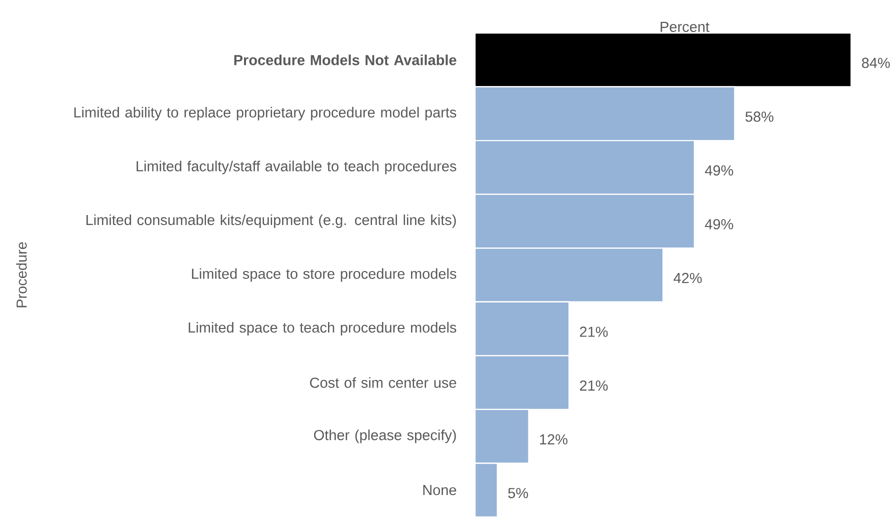 The height and width of the screenshot is (517, 894). What do you see at coordinates (685, 27) in the screenshot?
I see `x-axis-title: Percent` at bounding box center [685, 27].